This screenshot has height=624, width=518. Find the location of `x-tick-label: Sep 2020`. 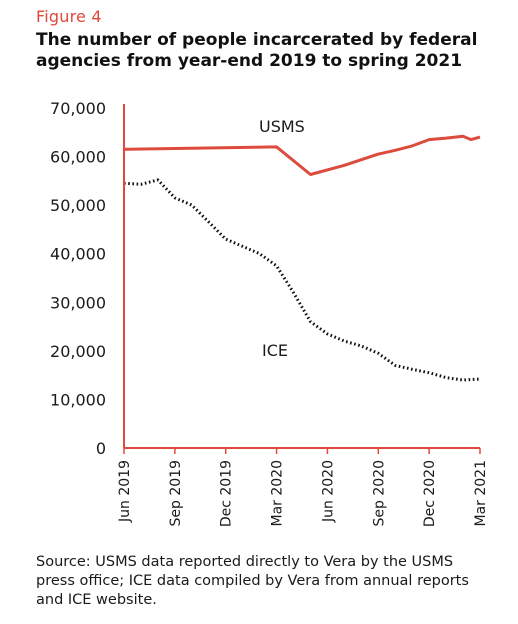

x-tick-label: Sep 2020 is located at coordinates (379, 493).